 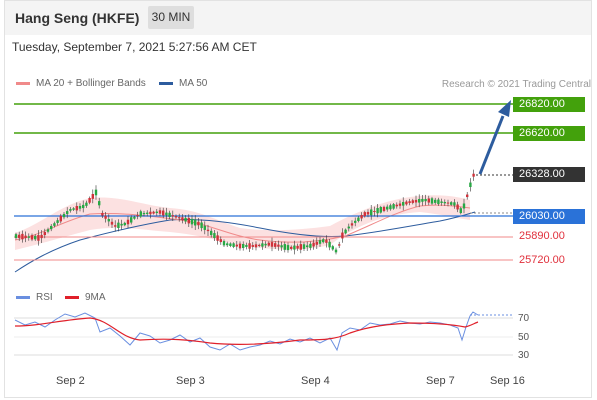 What do you see at coordinates (542, 236) in the screenshot?
I see `level-label-25890: 25890.00` at bounding box center [542, 236].